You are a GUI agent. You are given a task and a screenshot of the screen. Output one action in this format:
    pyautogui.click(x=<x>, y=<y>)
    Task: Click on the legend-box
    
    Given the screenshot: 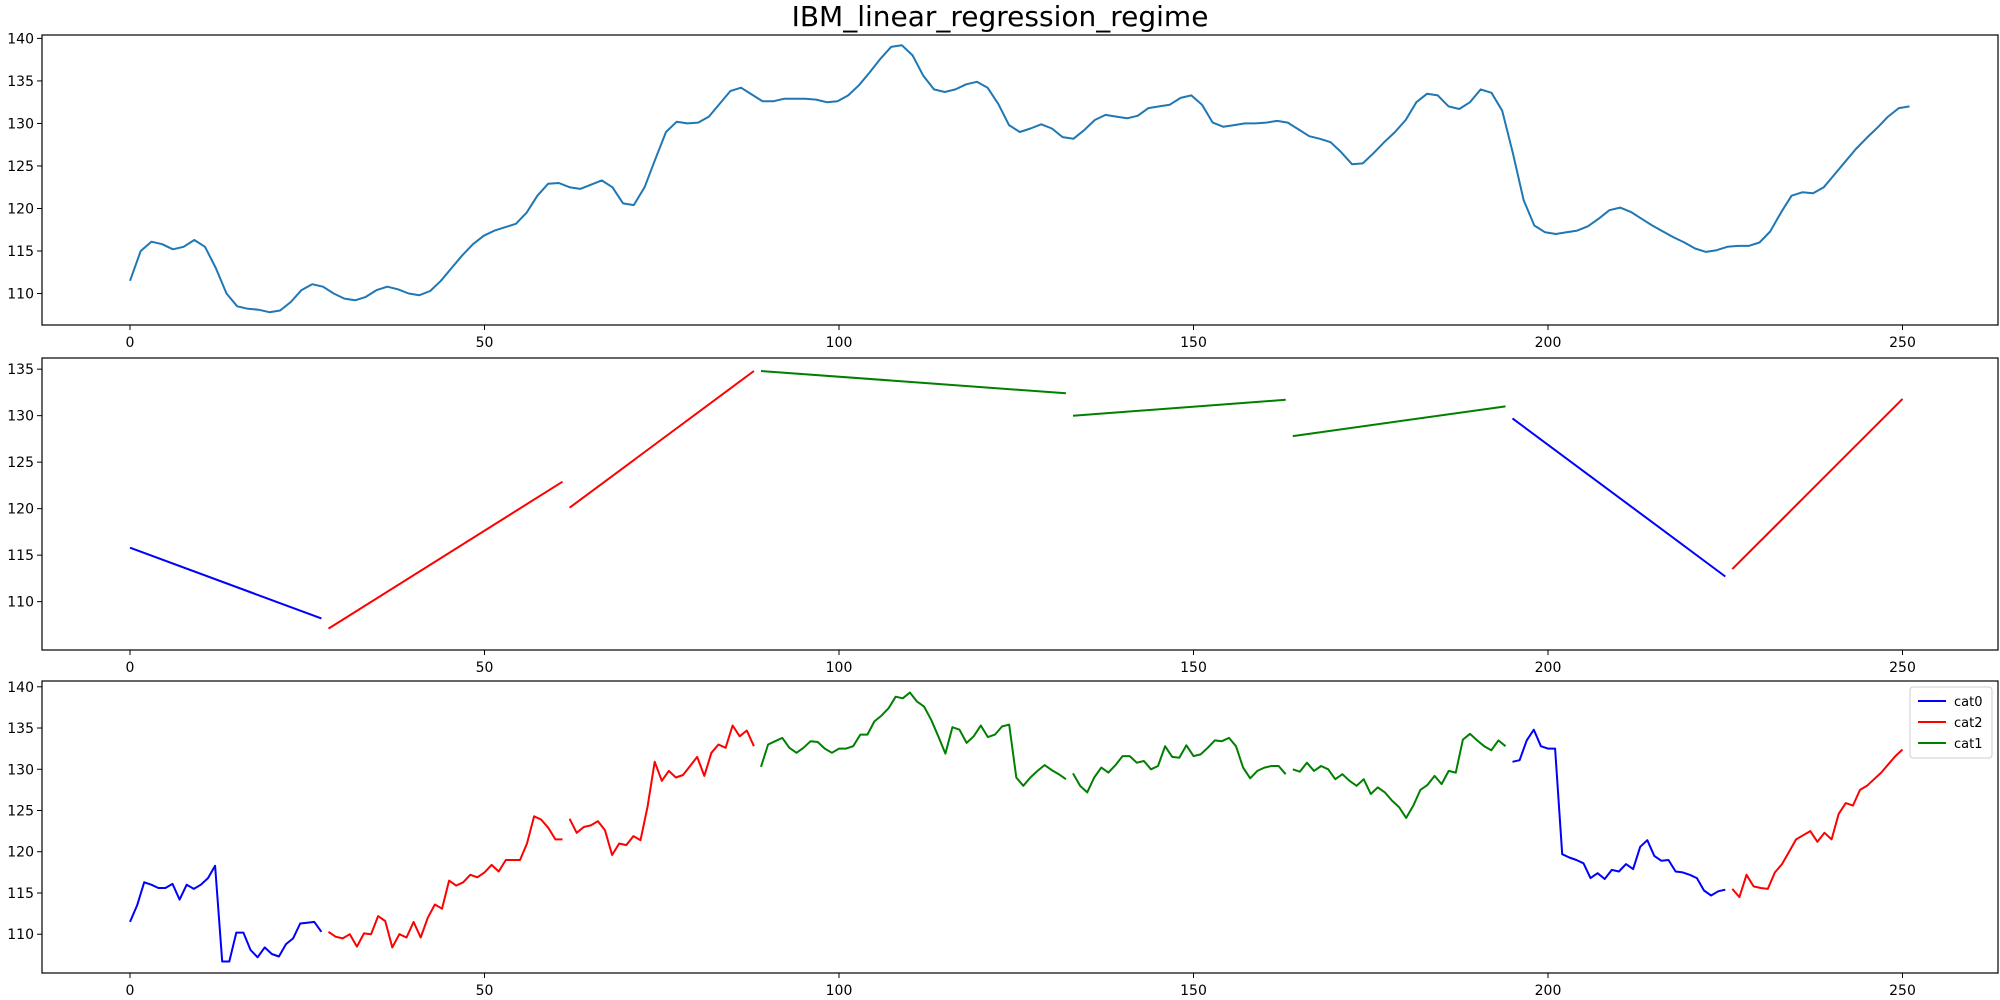 What is the action you would take?
    pyautogui.click(x=1951, y=722)
    